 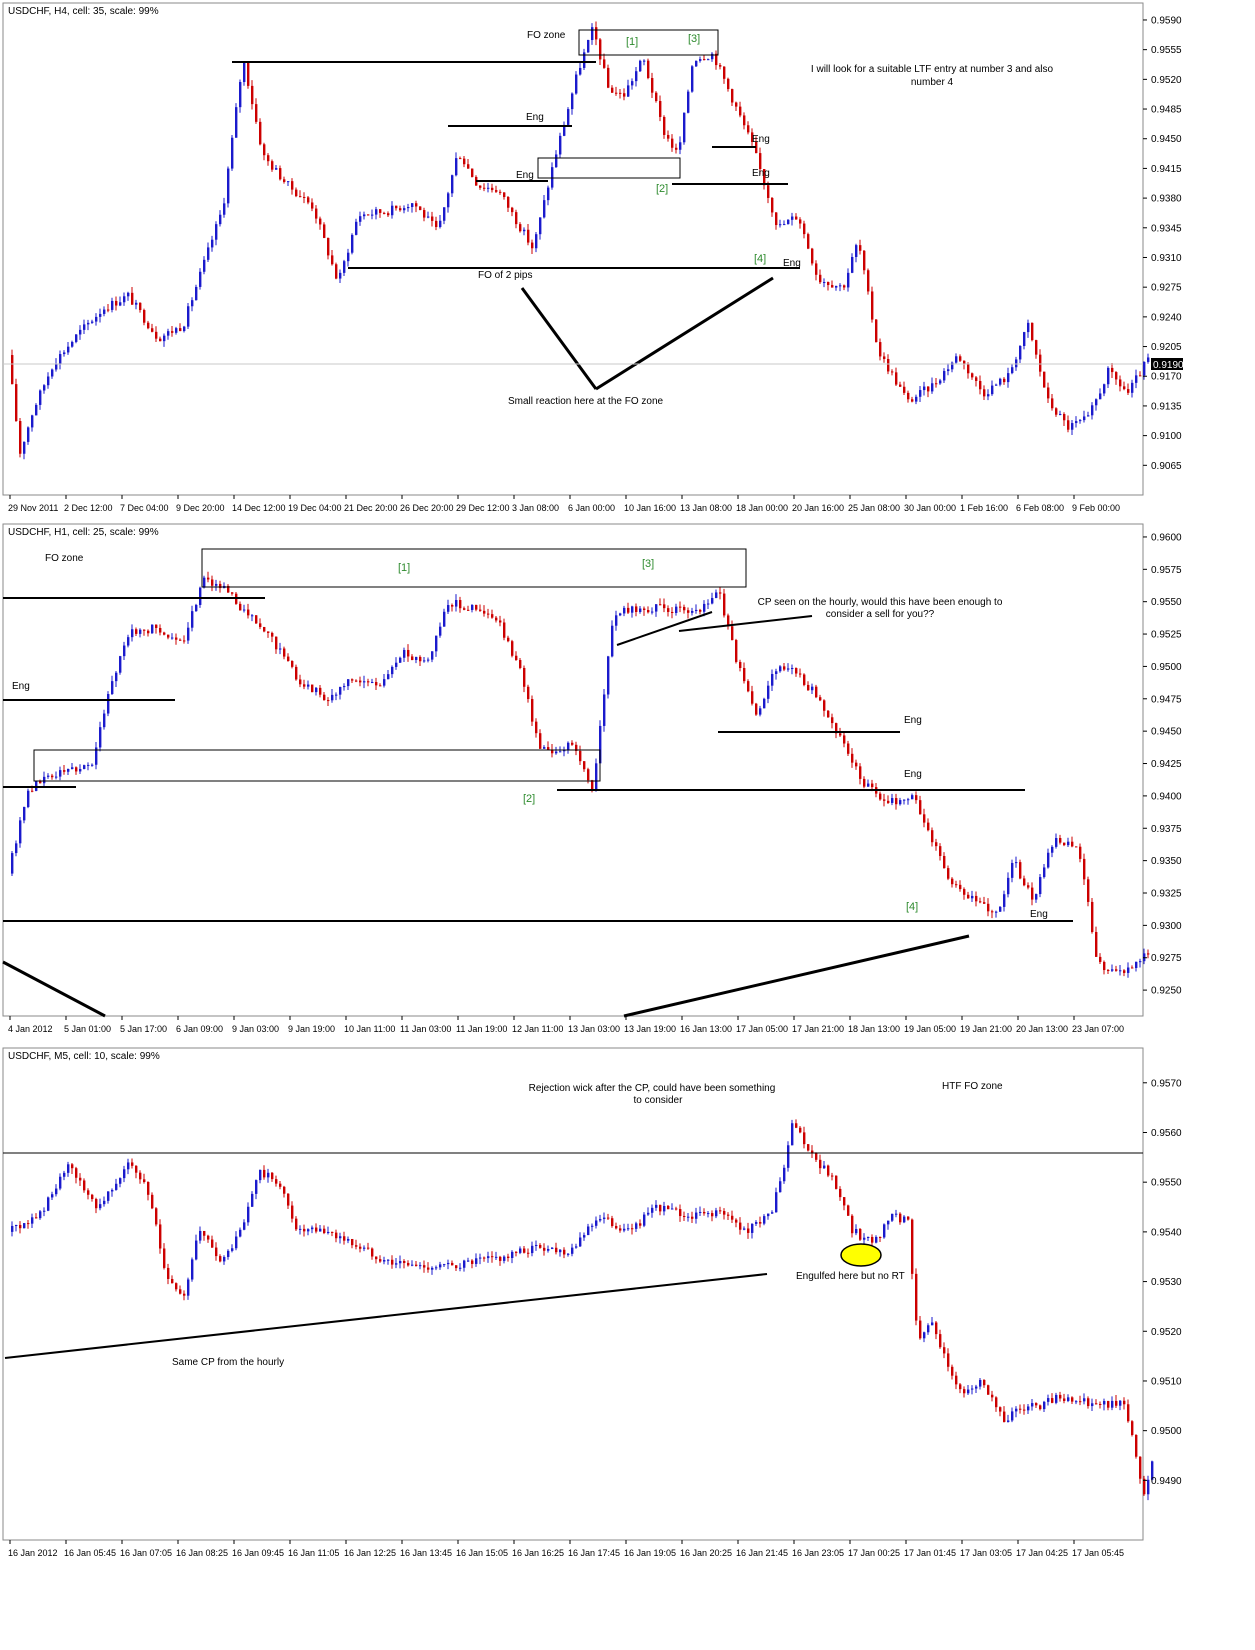 I want to click on chart-title: USDCHF, M5, cell: 10, scale: 99%, so click(x=84, y=1056).